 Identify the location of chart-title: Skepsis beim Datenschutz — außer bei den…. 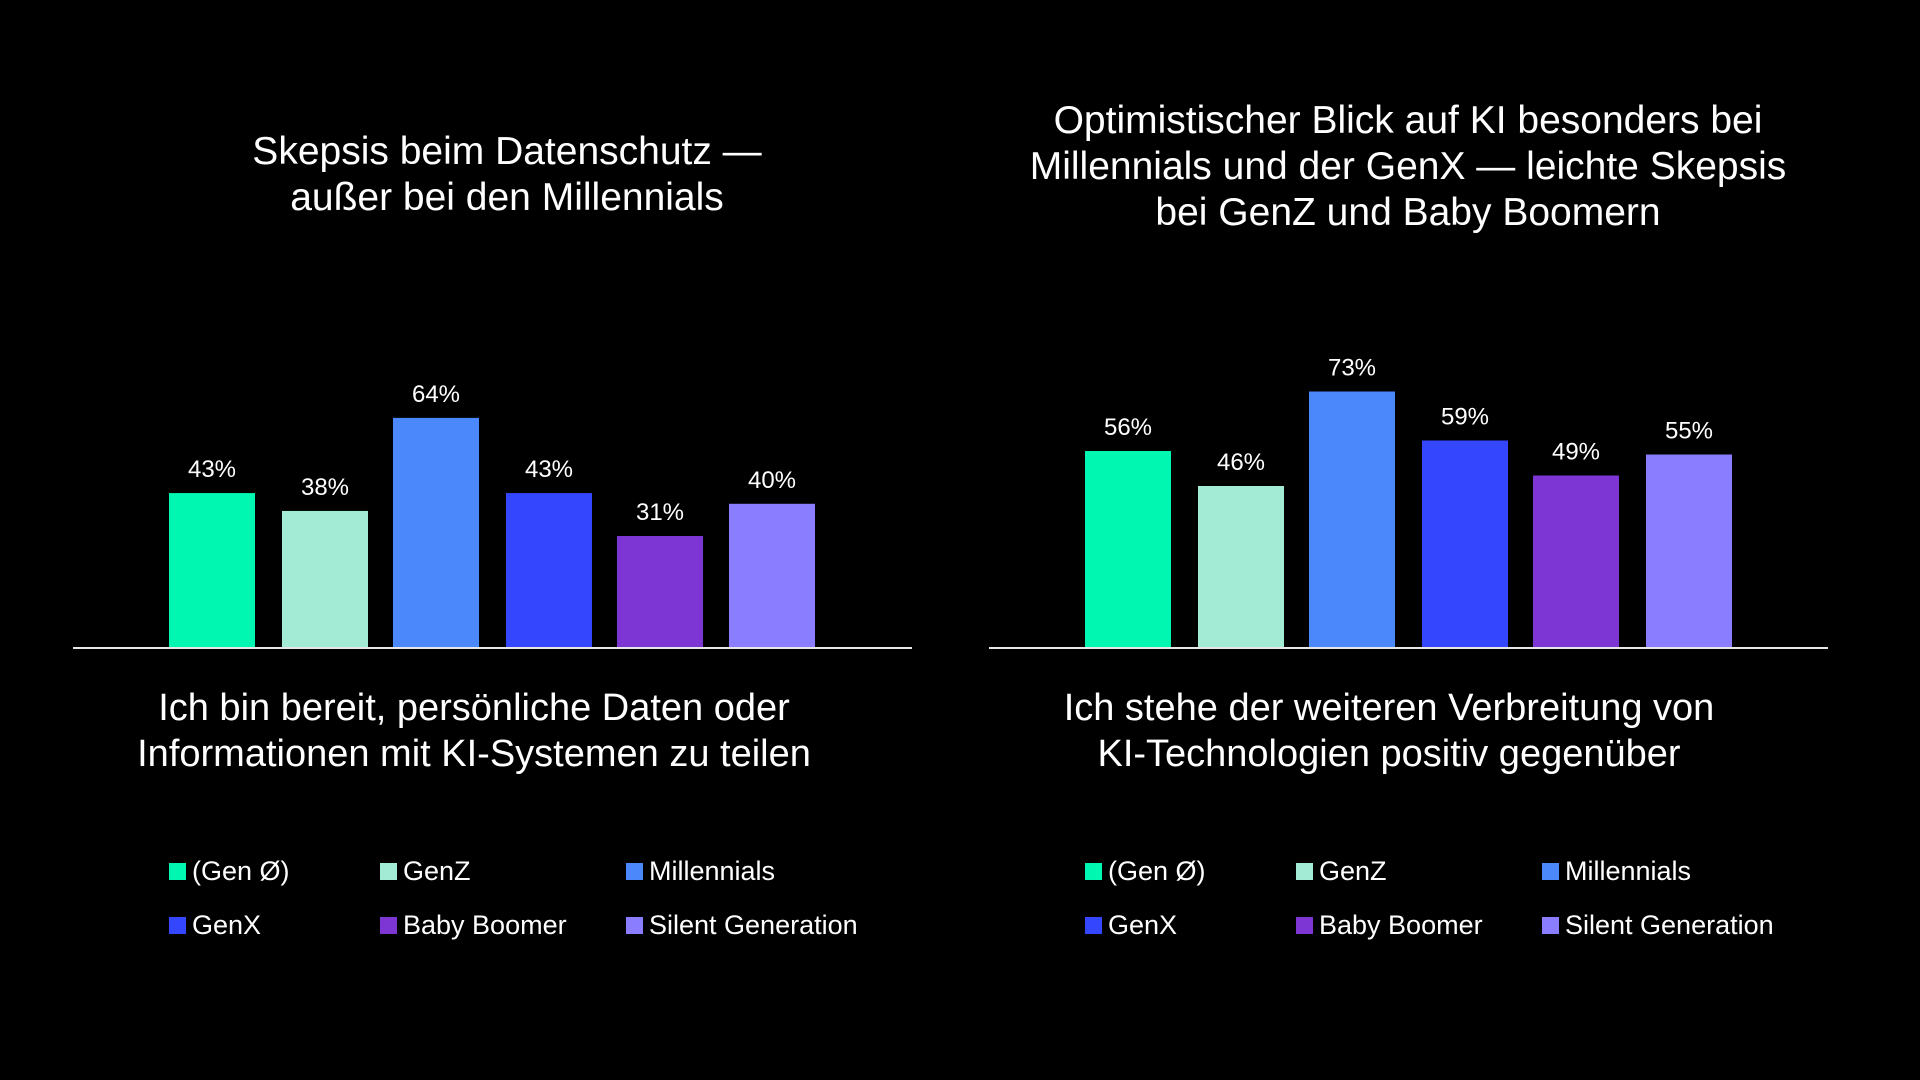
(506, 175).